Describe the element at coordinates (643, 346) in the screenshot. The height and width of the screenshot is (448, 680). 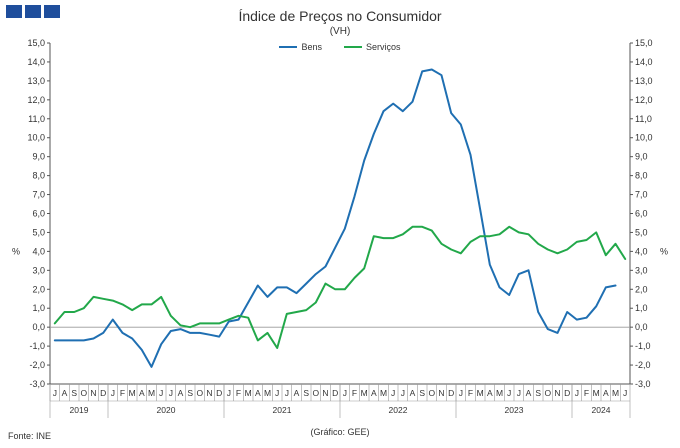
I see `y-tick-label-right: -1,0` at that location.